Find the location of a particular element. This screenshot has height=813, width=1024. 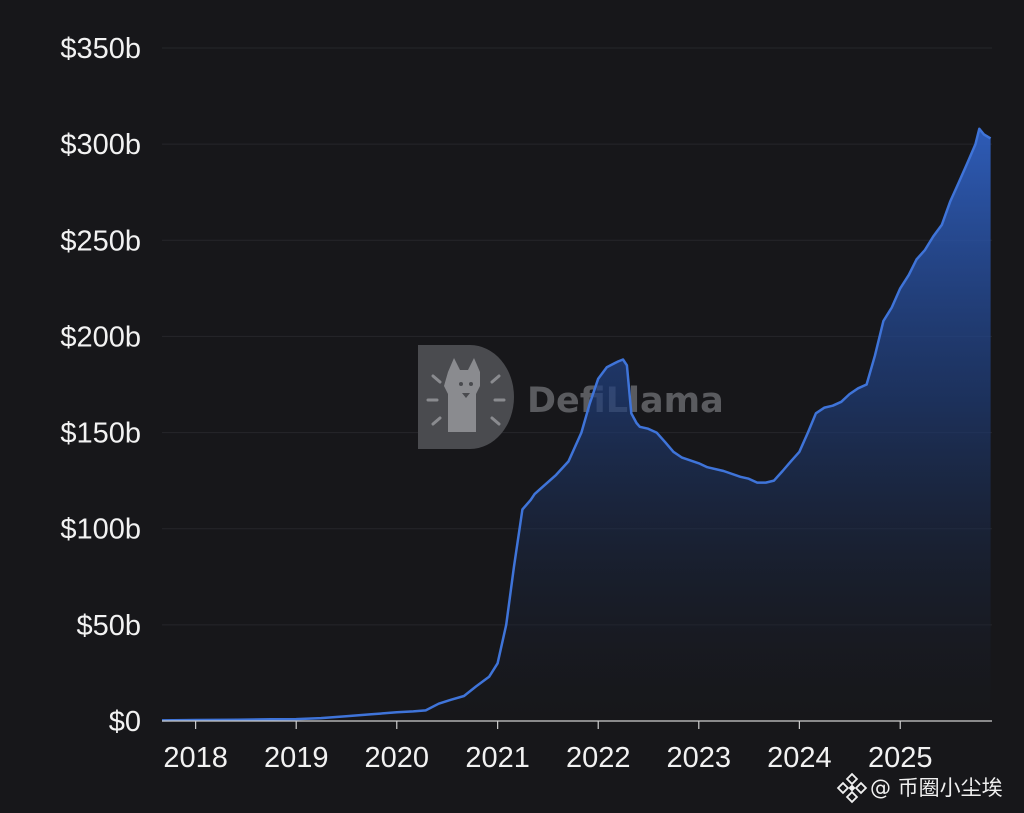

credit-label: @ 币圈小尘埃 is located at coordinates (936, 788).